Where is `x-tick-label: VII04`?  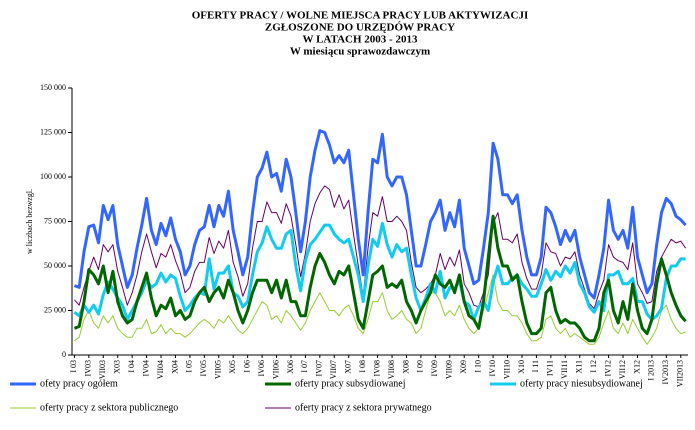 x-tick-label: VII04 is located at coordinates (160, 369).